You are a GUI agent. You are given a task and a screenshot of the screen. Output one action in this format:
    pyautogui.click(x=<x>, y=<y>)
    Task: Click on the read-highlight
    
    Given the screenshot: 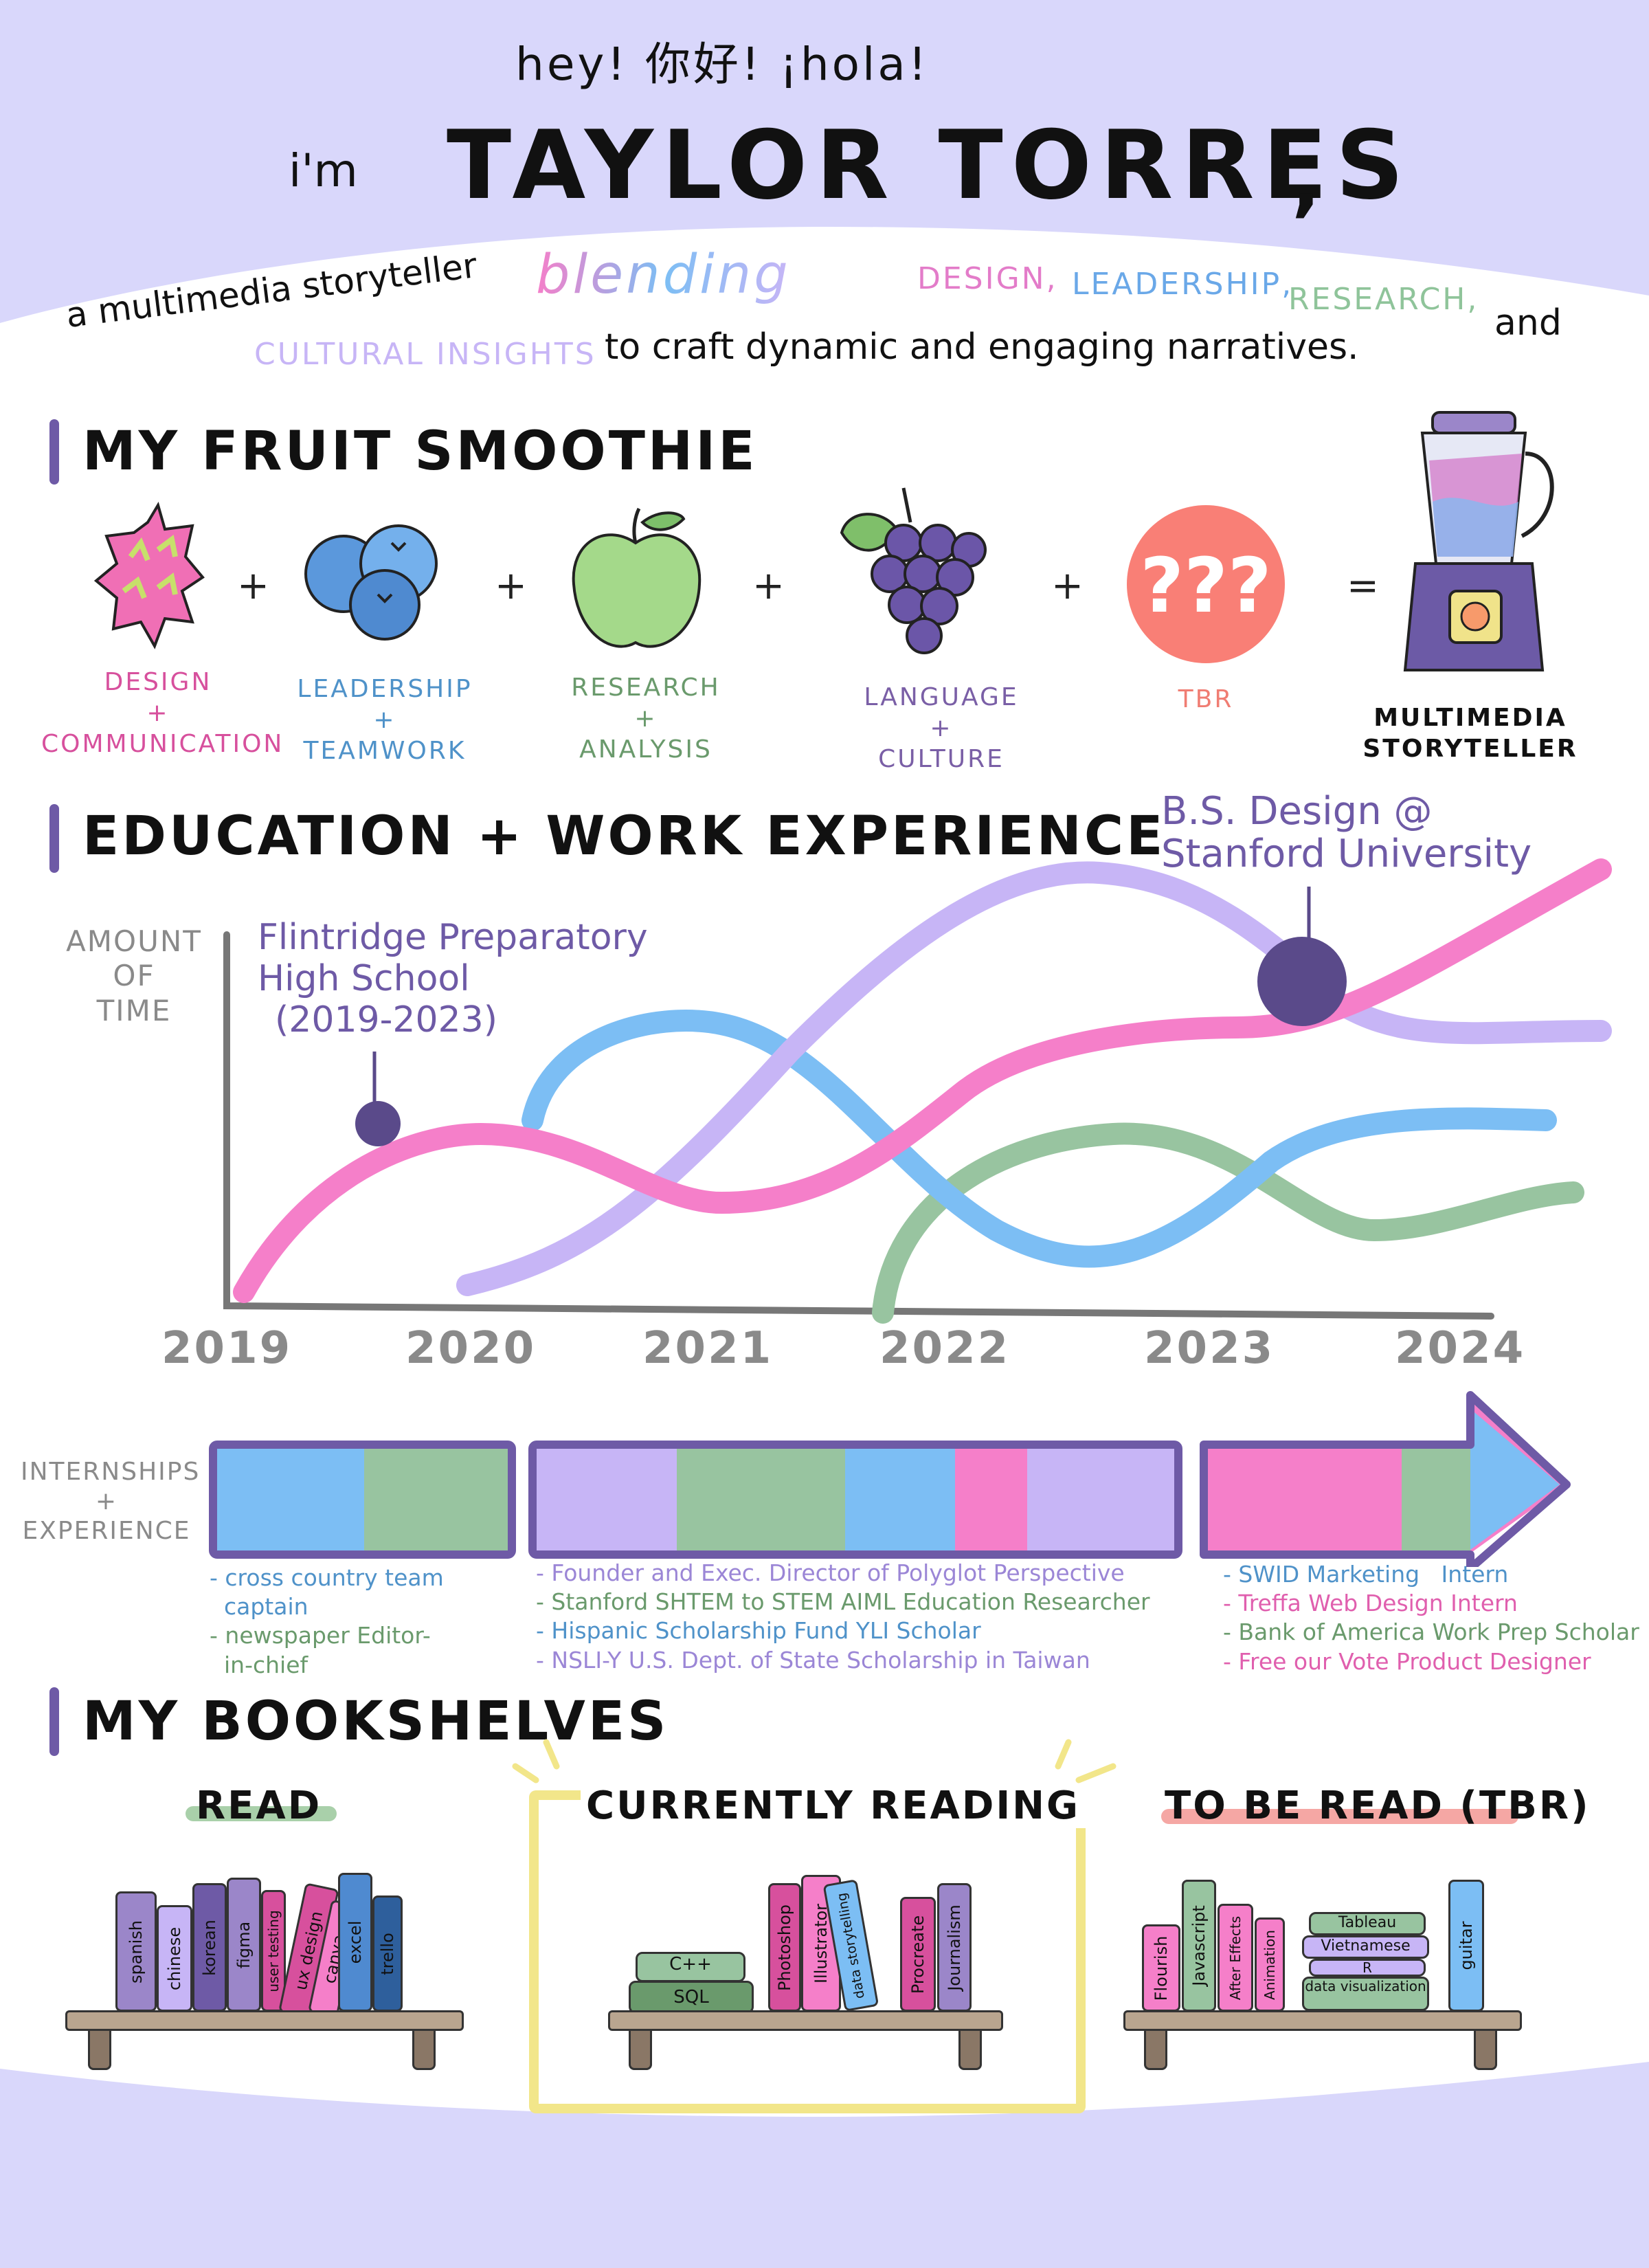 What is the action you would take?
    pyautogui.click(x=261, y=1813)
    